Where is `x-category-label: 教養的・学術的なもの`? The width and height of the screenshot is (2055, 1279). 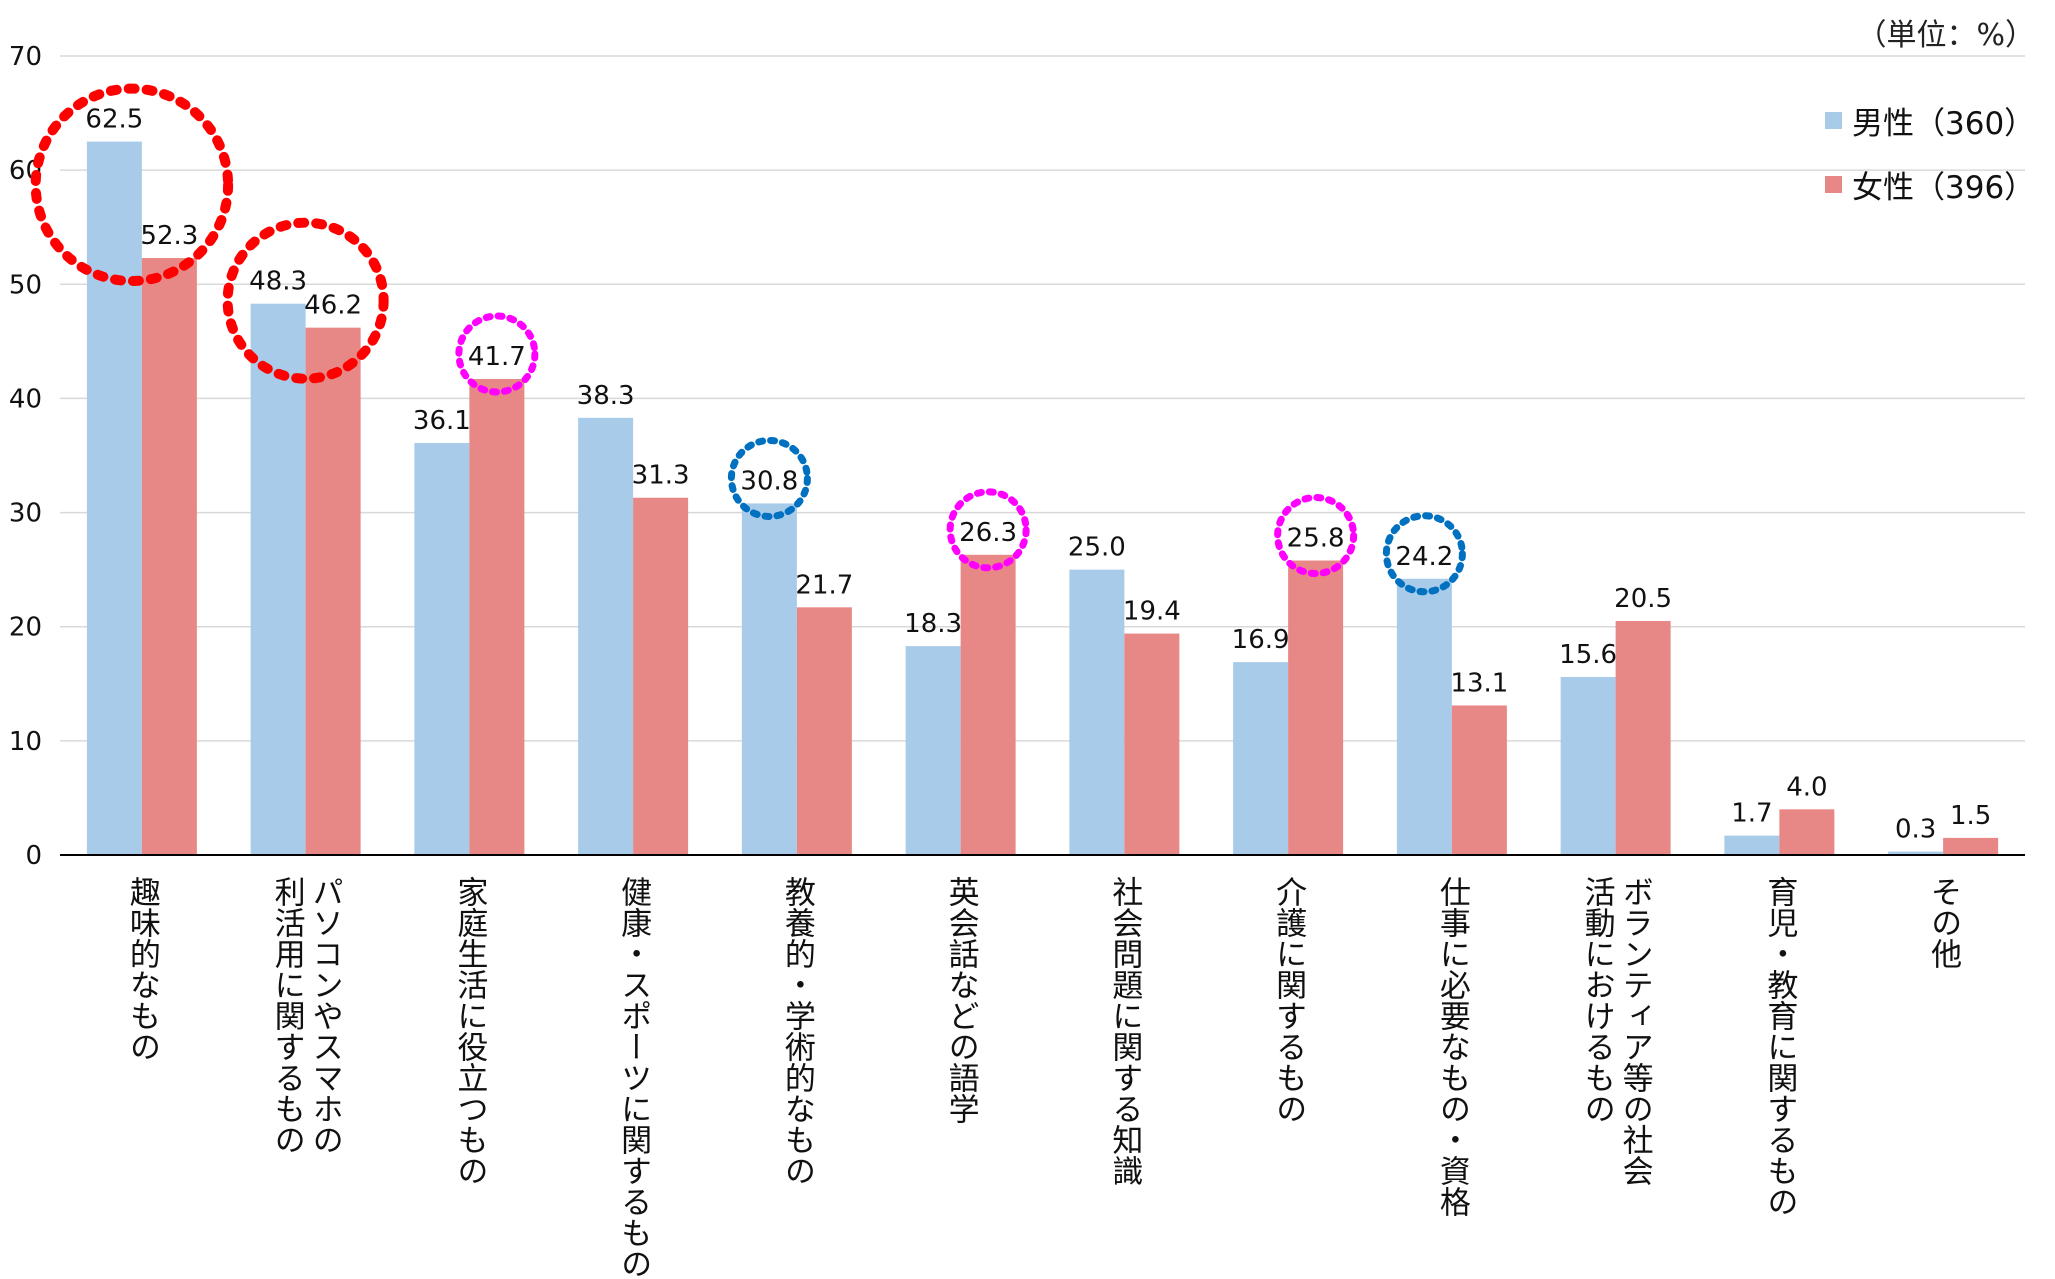
x-category-label: 教養的・学術的なもの is located at coordinates (796, 1031).